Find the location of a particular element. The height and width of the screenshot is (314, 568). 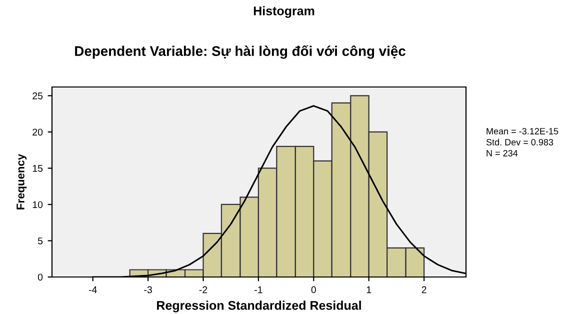

x-tick-label: -2 is located at coordinates (203, 290).